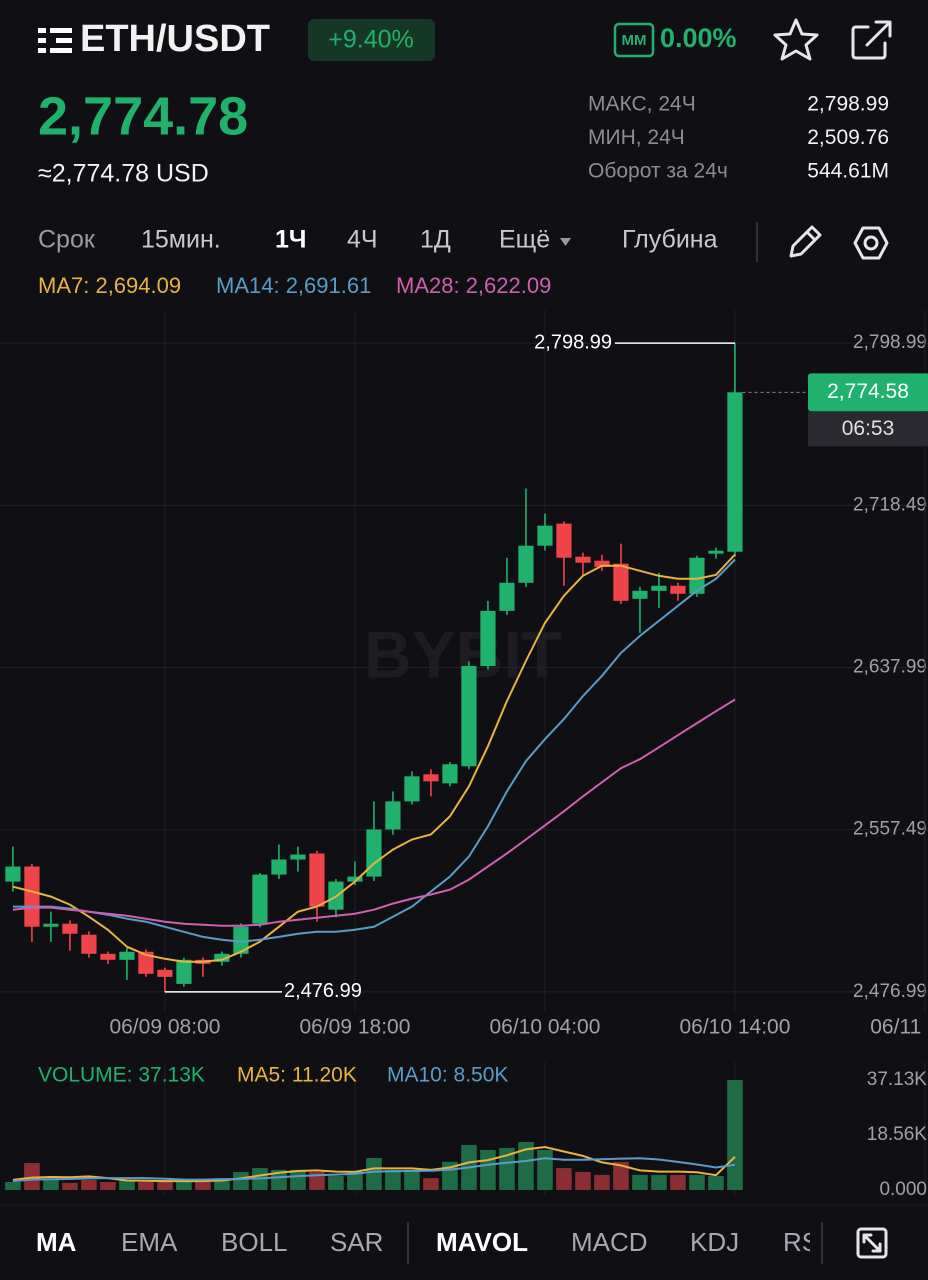  What do you see at coordinates (805, 241) in the screenshot?
I see `draw-icon` at bounding box center [805, 241].